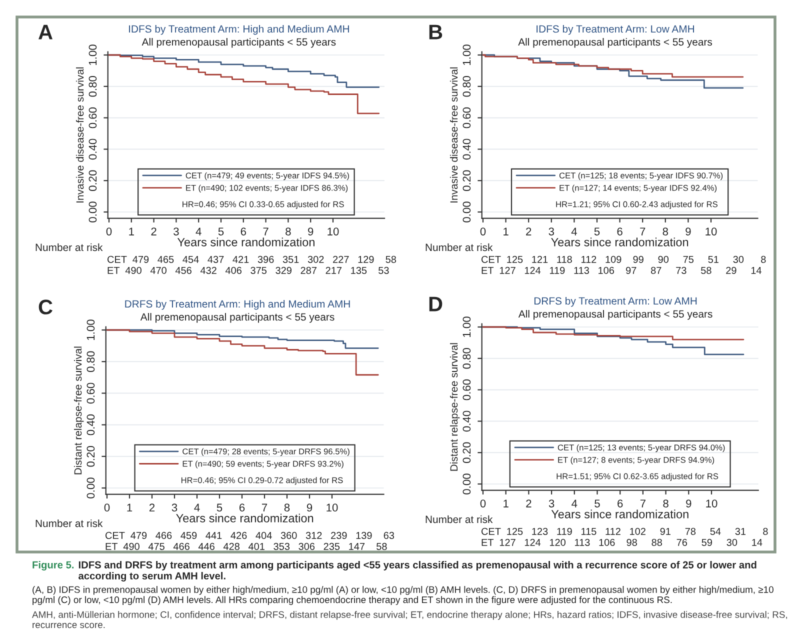 The width and height of the screenshot is (800, 637). Describe the element at coordinates (267, 188) in the screenshot. I see `legend-label: ET (n=490; 102 events; 5-year IDFS 86.3%)` at that location.